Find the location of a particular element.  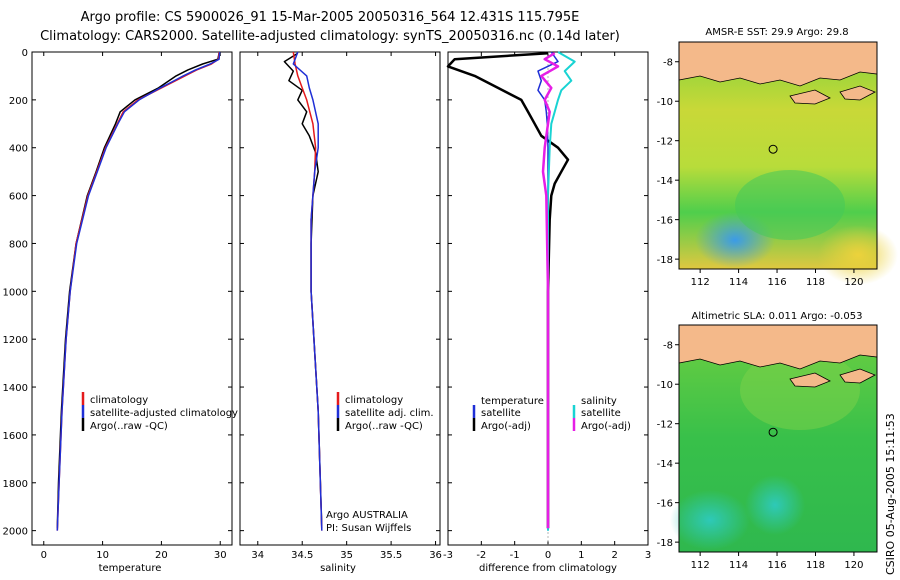

diff-legend-salinity-title: salinity is located at coordinates (599, 401).